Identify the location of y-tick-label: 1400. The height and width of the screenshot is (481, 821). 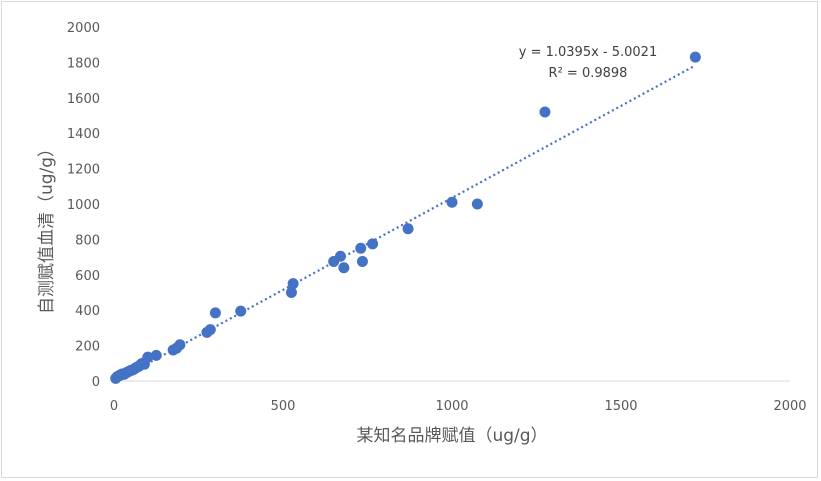
(83, 134).